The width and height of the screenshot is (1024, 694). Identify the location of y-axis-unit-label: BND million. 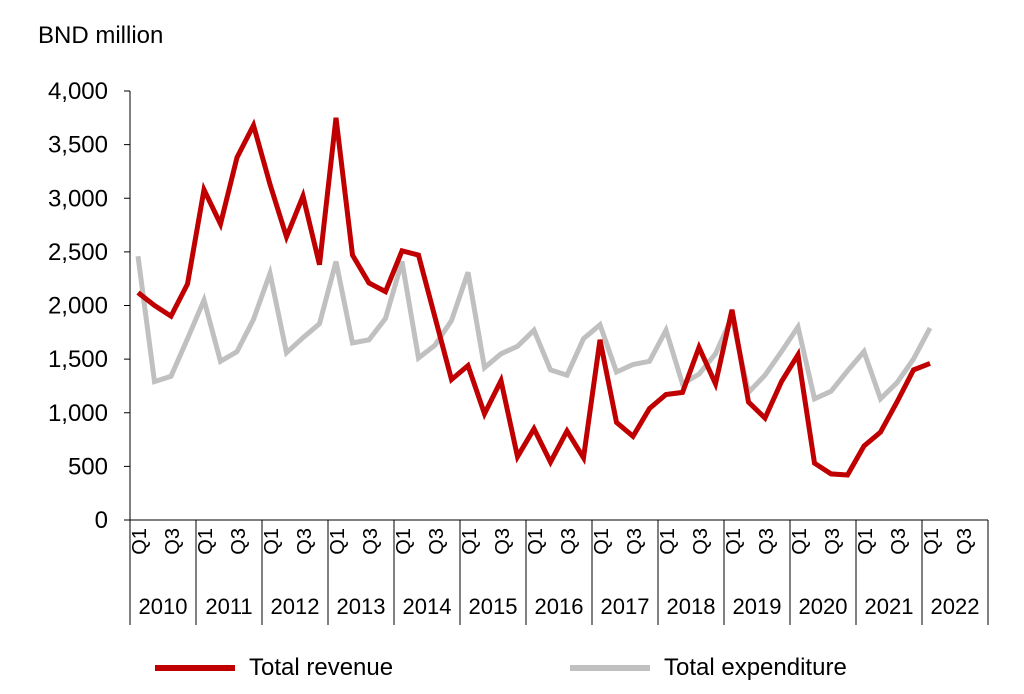
(101, 35).